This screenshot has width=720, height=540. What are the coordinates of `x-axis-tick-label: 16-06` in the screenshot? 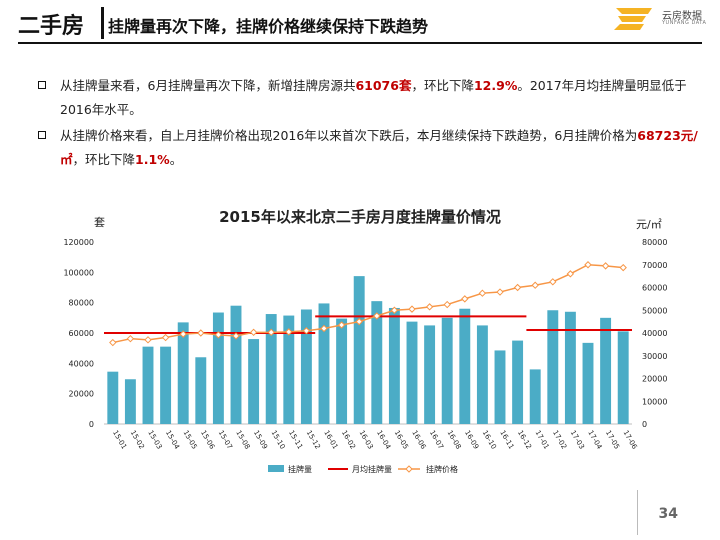 It's located at (418, 440).